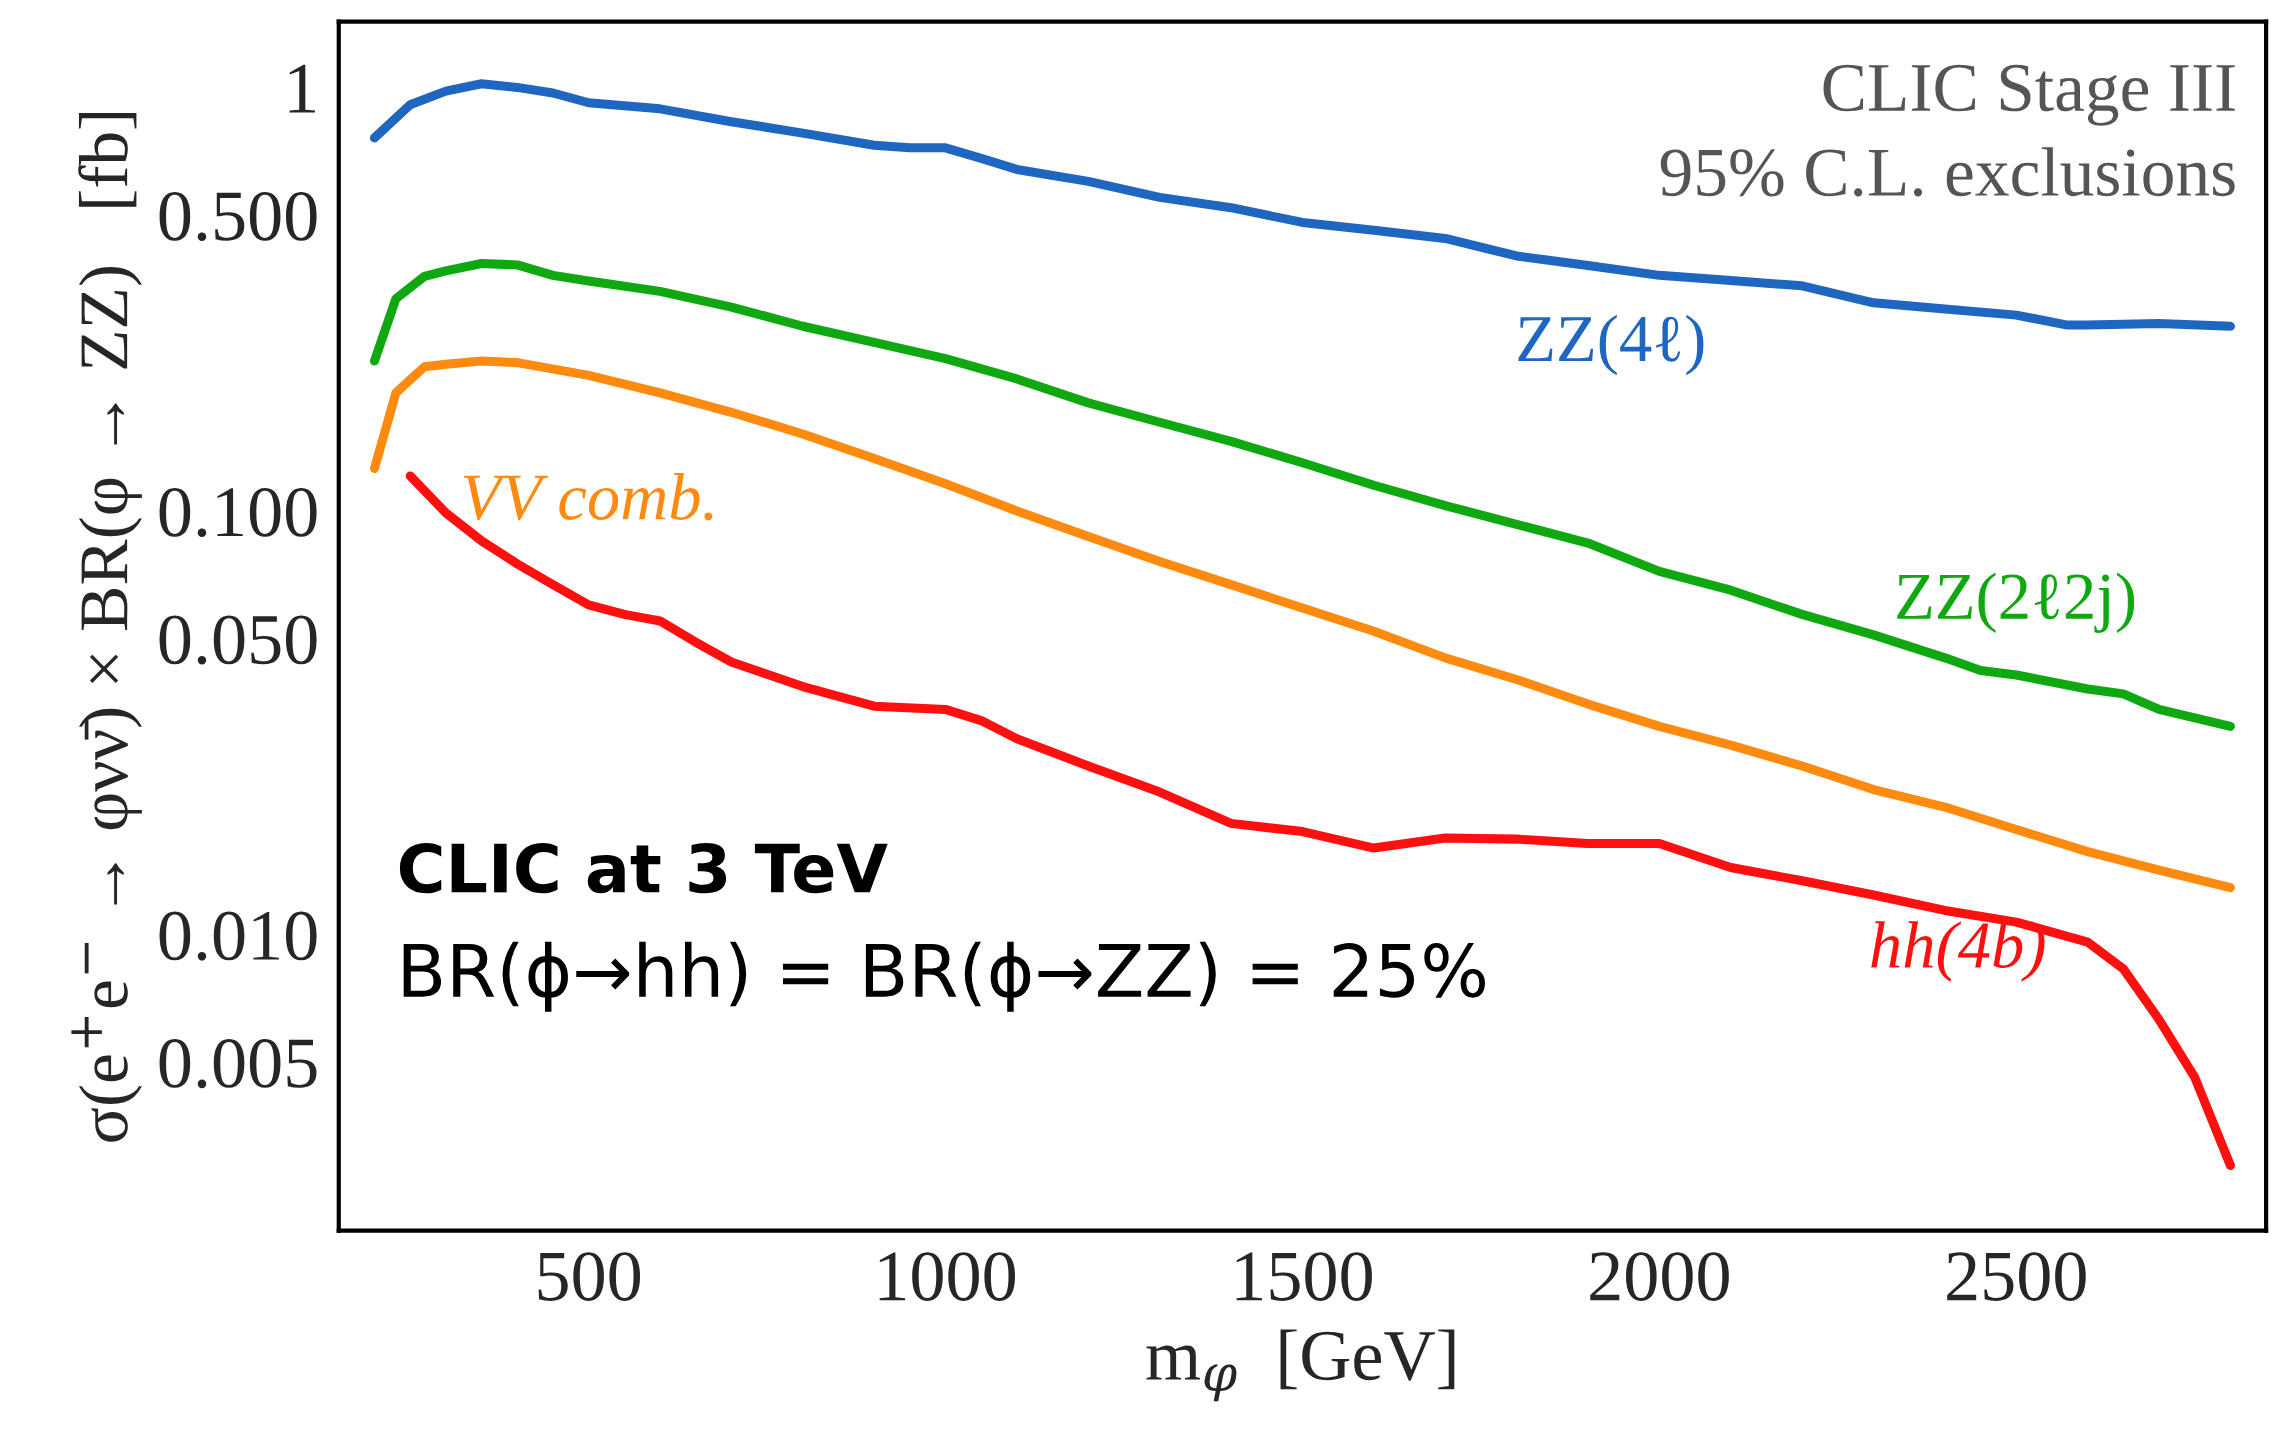 The height and width of the screenshot is (1441, 2289). I want to click on y-axis-title: σ(e$^{+}$e$^{−}$ → φνν̄) × BR(φ → ZZ) [fb], so click(106, 627).